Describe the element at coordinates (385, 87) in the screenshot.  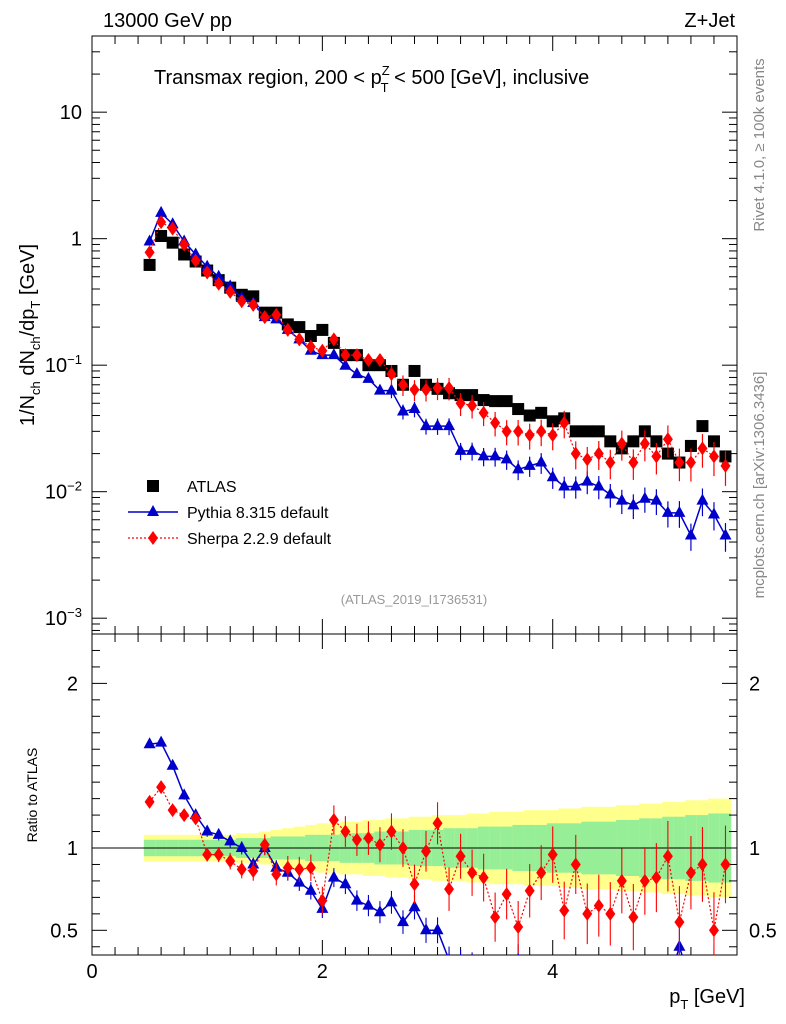
I see `plot-title-sub: T` at that location.